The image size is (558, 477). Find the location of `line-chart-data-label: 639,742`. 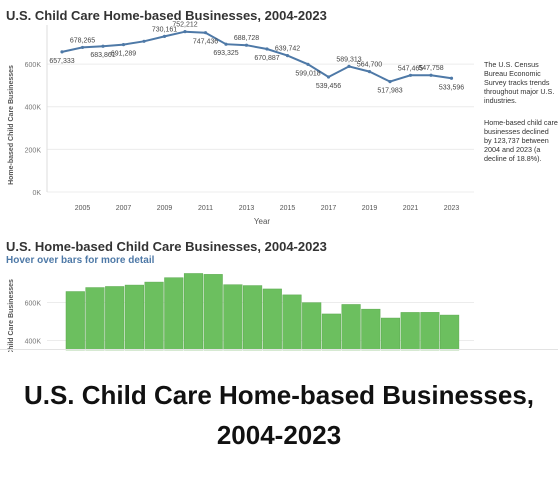

line-chart-data-label: 639,742 is located at coordinates (287, 49).